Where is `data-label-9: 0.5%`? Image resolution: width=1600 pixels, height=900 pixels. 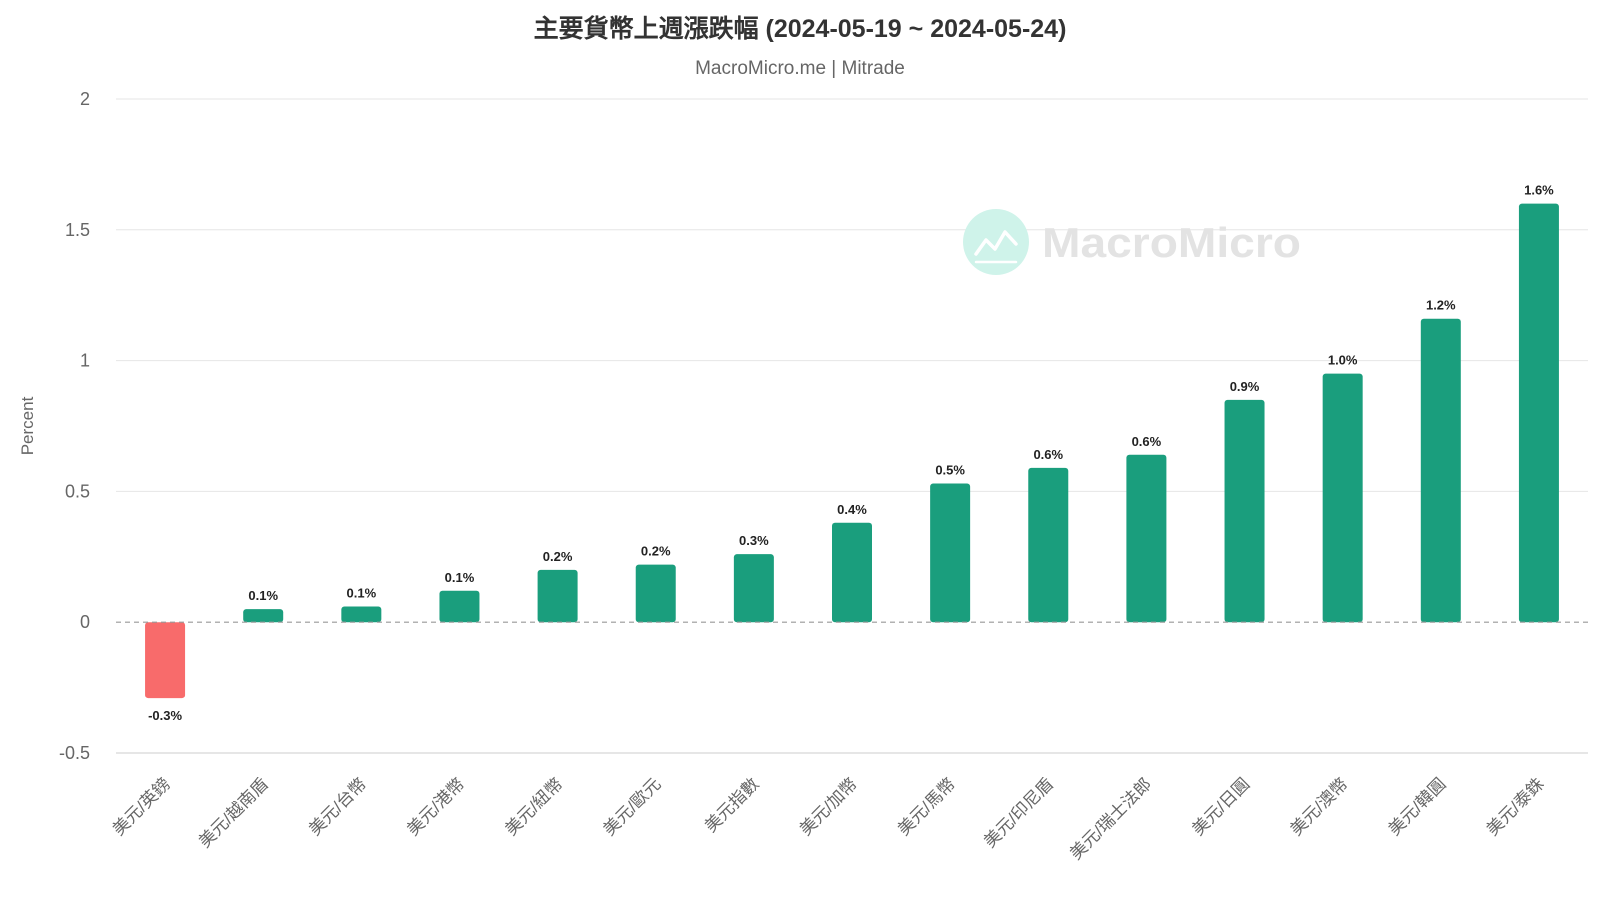 data-label-9: 0.5% is located at coordinates (950, 470).